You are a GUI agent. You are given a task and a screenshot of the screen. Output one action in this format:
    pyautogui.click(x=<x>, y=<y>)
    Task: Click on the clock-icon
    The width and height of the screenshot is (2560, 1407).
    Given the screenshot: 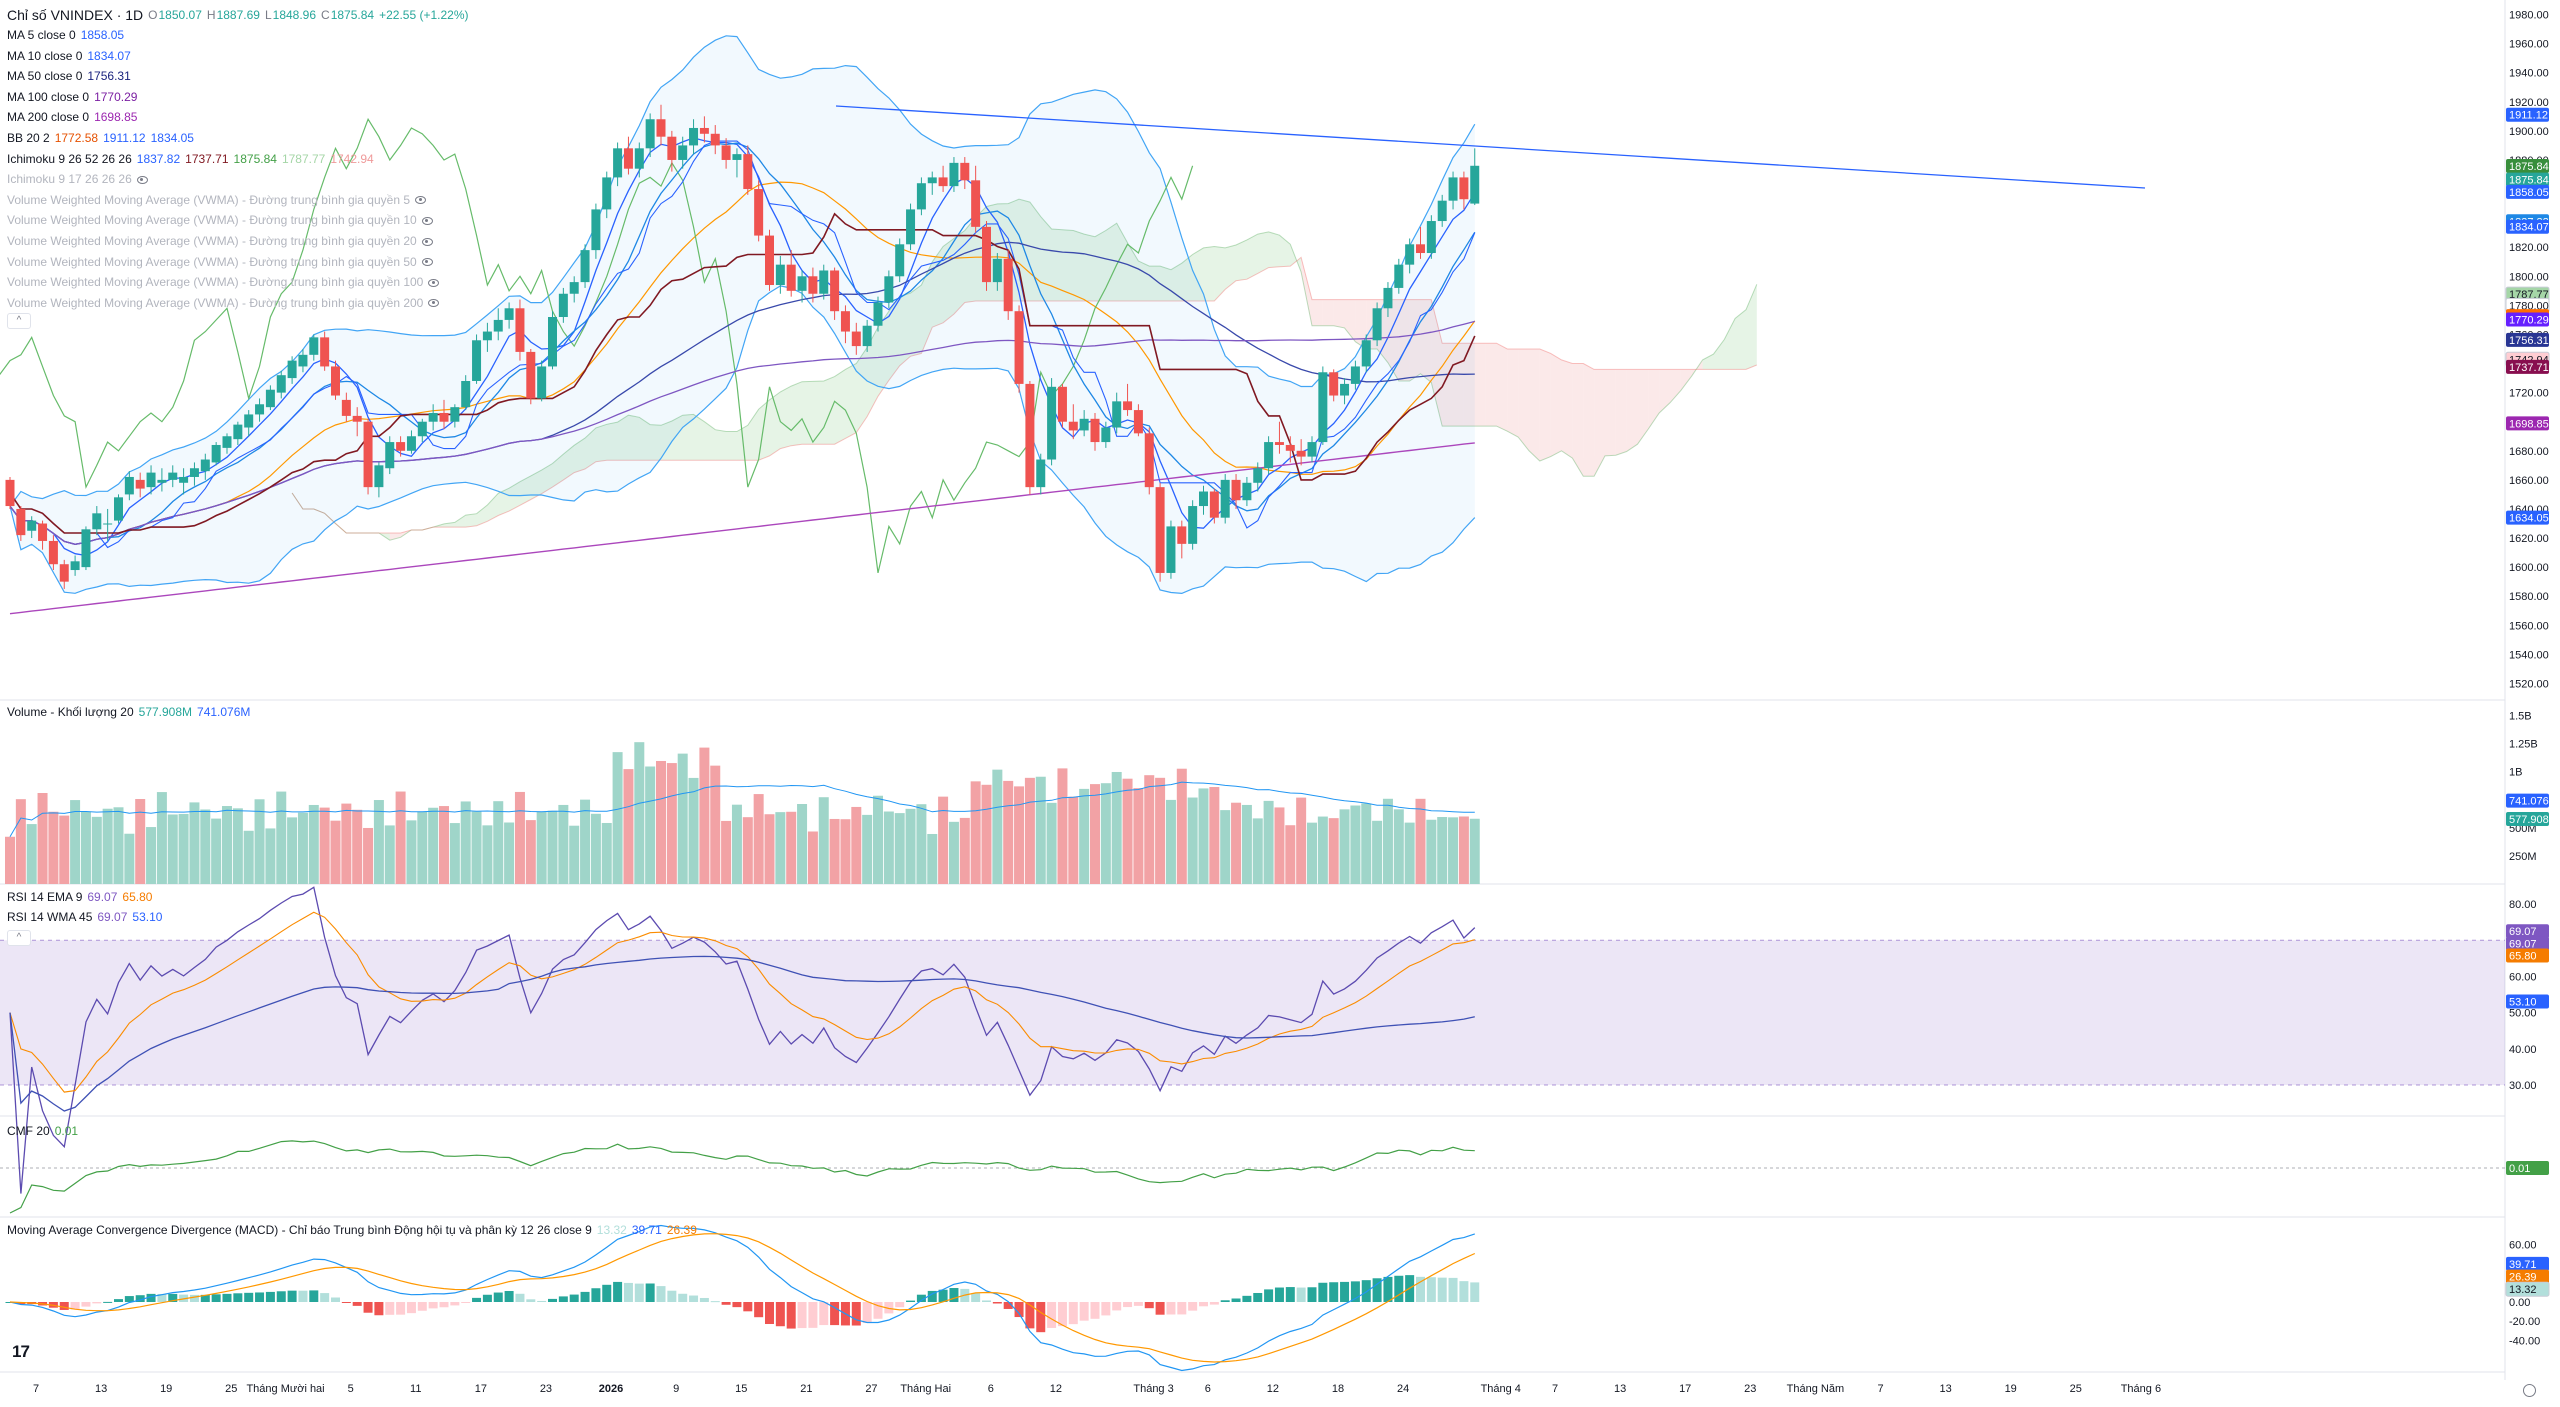 What is the action you would take?
    pyautogui.click(x=2529, y=1390)
    